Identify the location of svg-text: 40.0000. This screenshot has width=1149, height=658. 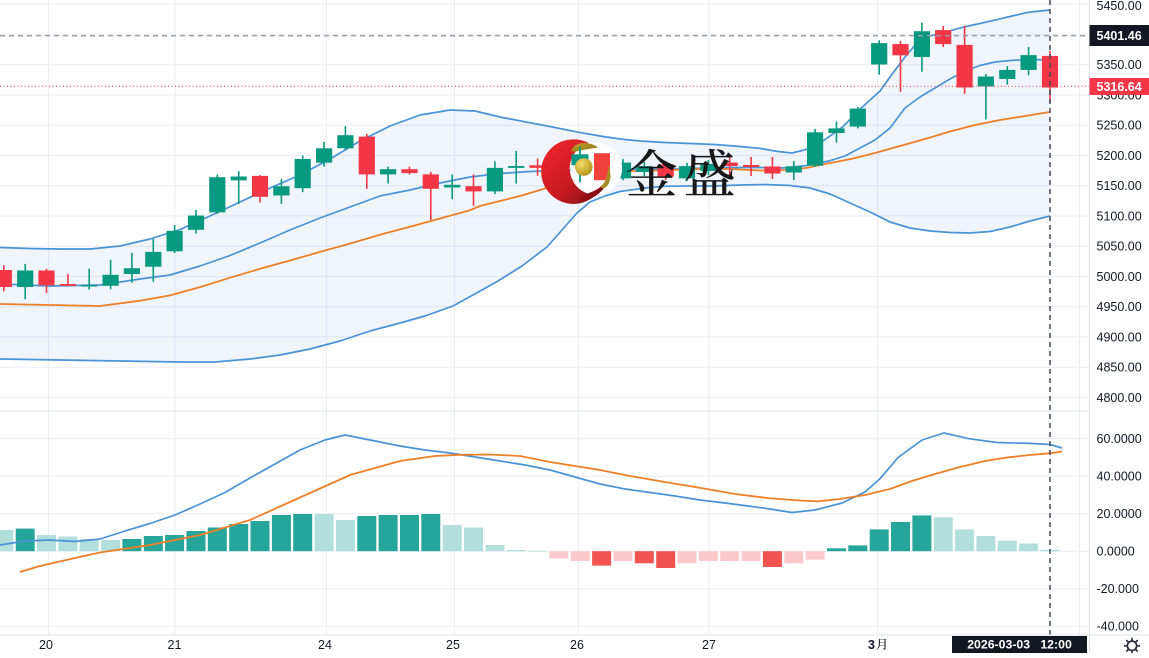
(1119, 477).